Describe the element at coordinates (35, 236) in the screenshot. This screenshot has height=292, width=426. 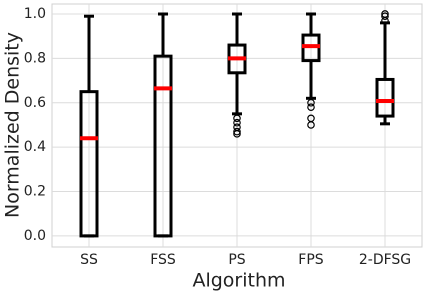
I see `y-tick-label: 0.0` at that location.